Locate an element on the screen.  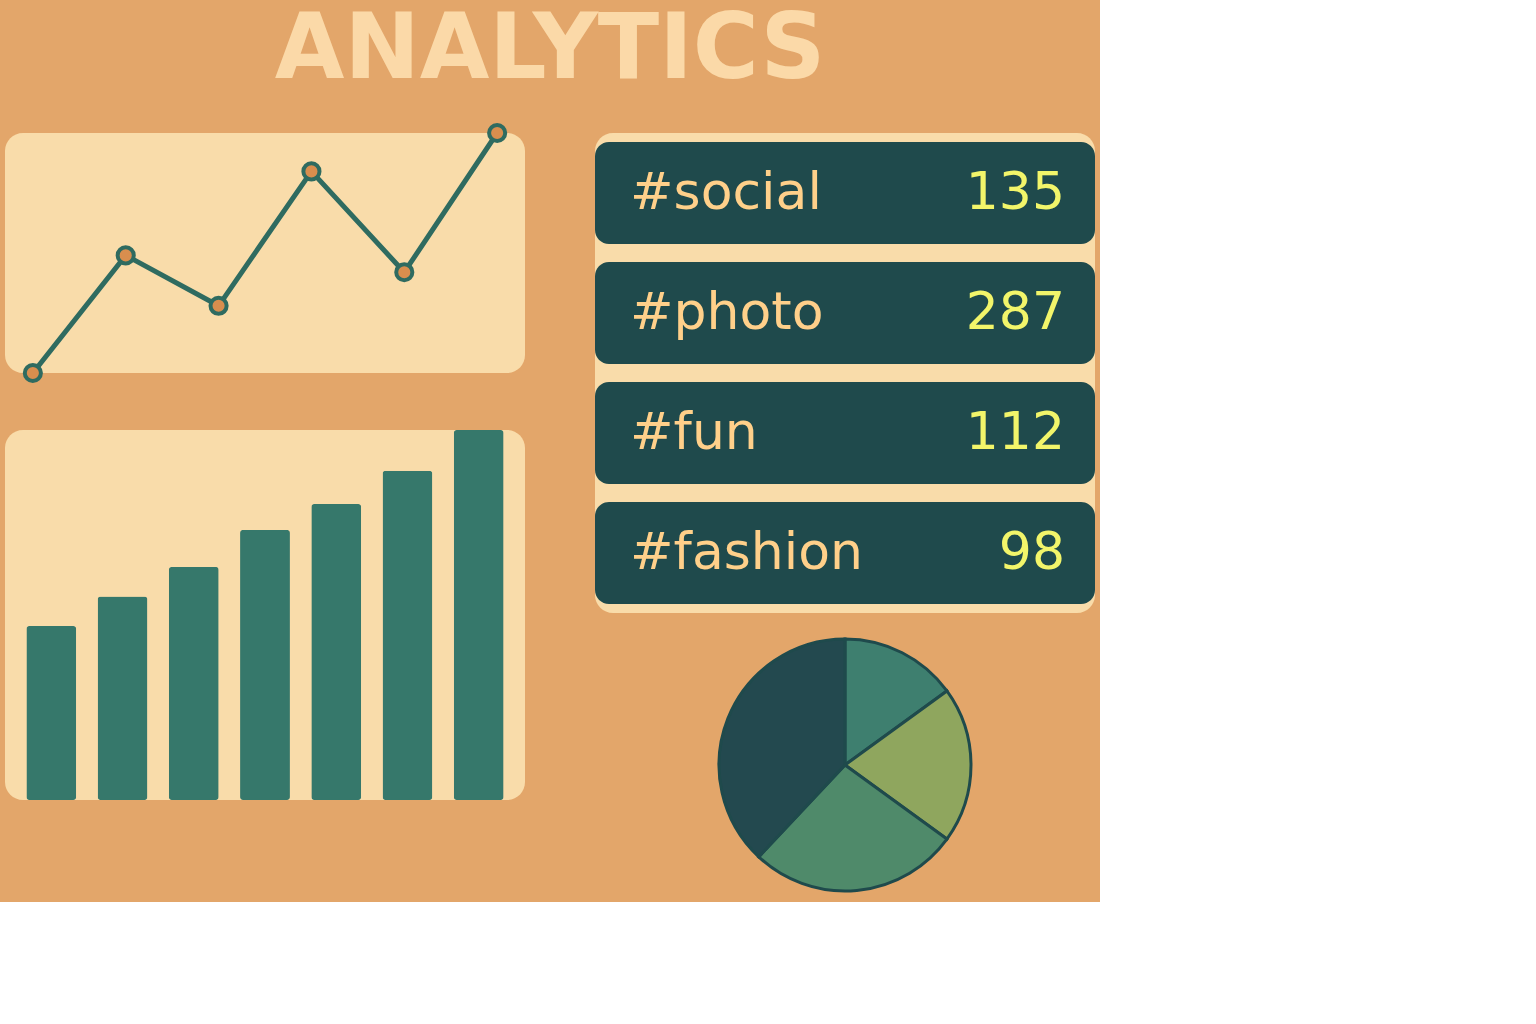
category-label: #photo is located at coordinates (727, 311).